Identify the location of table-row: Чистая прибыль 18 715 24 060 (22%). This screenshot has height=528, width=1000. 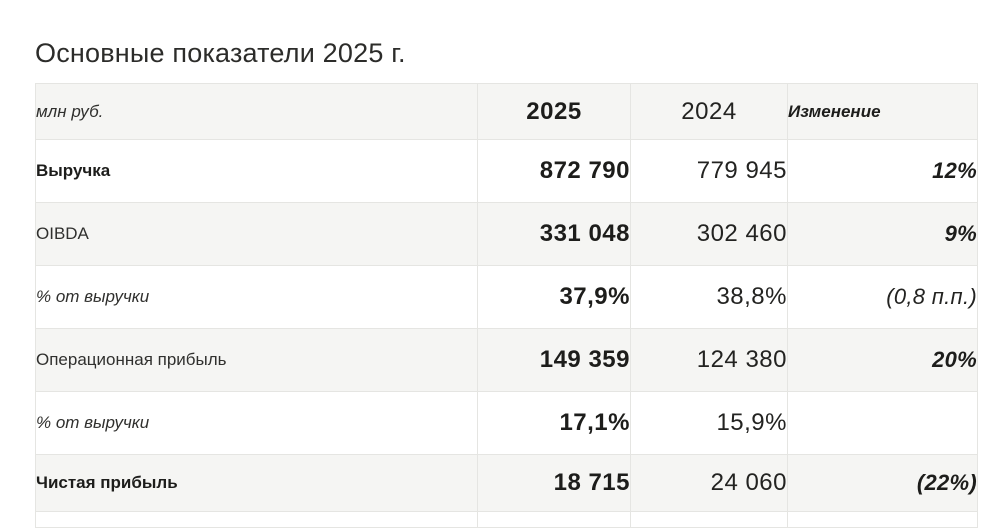
(506, 483).